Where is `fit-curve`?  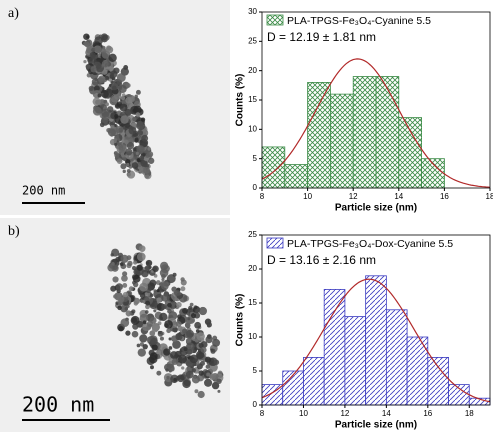
fit-curve is located at coordinates (376, 340).